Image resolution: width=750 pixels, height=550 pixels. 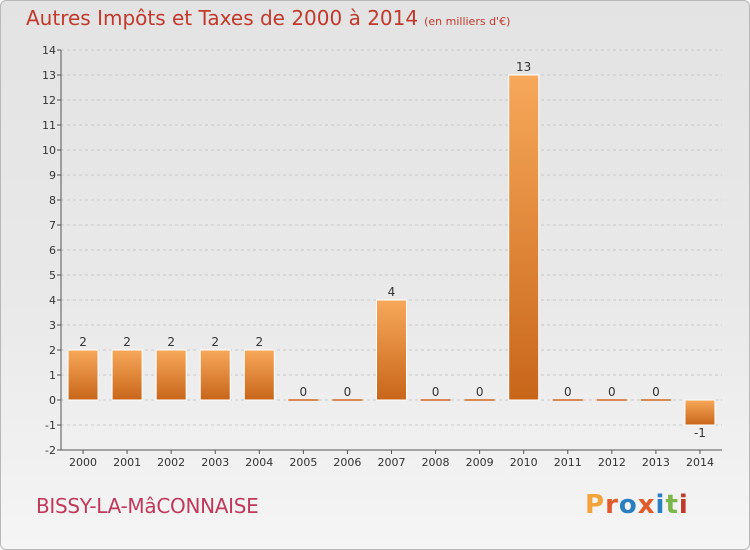 What do you see at coordinates (147, 506) in the screenshot?
I see `commune-name: BISSY-LA-MâCONNAISE` at bounding box center [147, 506].